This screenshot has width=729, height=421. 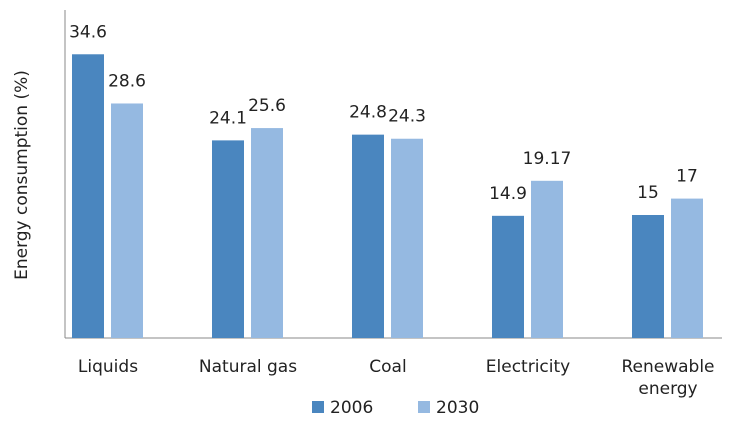 What do you see at coordinates (528, 367) in the screenshot?
I see `x-tick-label: Electricity` at bounding box center [528, 367].